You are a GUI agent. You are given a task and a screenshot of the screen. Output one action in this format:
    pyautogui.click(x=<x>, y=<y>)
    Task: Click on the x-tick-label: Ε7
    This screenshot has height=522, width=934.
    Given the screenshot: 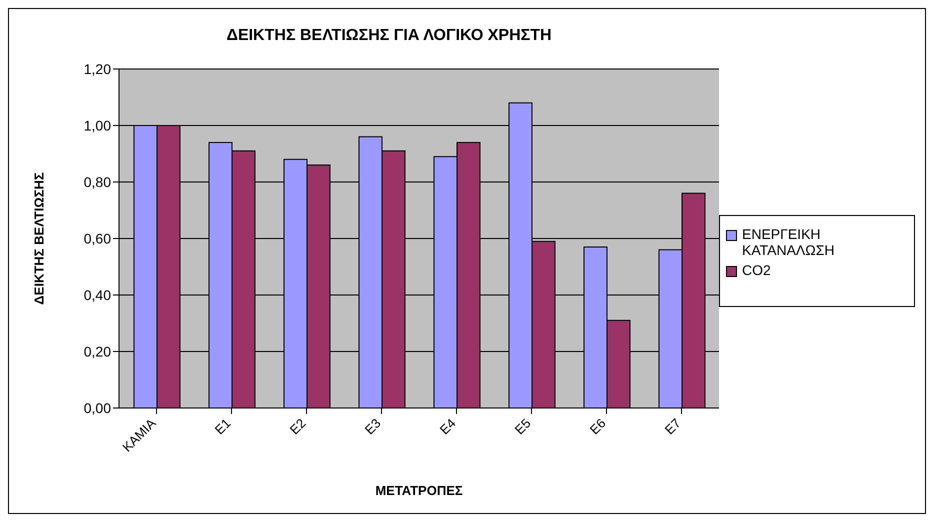 What is the action you would take?
    pyautogui.click(x=673, y=427)
    